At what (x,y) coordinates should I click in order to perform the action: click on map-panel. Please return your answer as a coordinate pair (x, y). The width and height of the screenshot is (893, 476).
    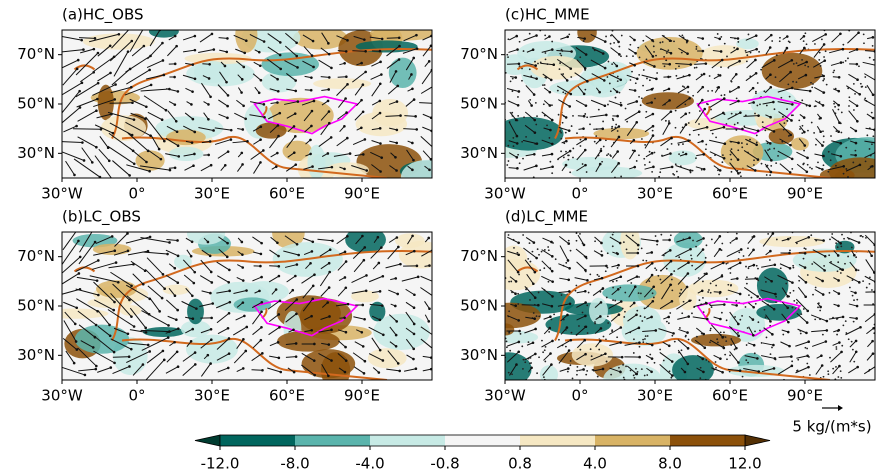
    Looking at the image, I should click on (690, 306).